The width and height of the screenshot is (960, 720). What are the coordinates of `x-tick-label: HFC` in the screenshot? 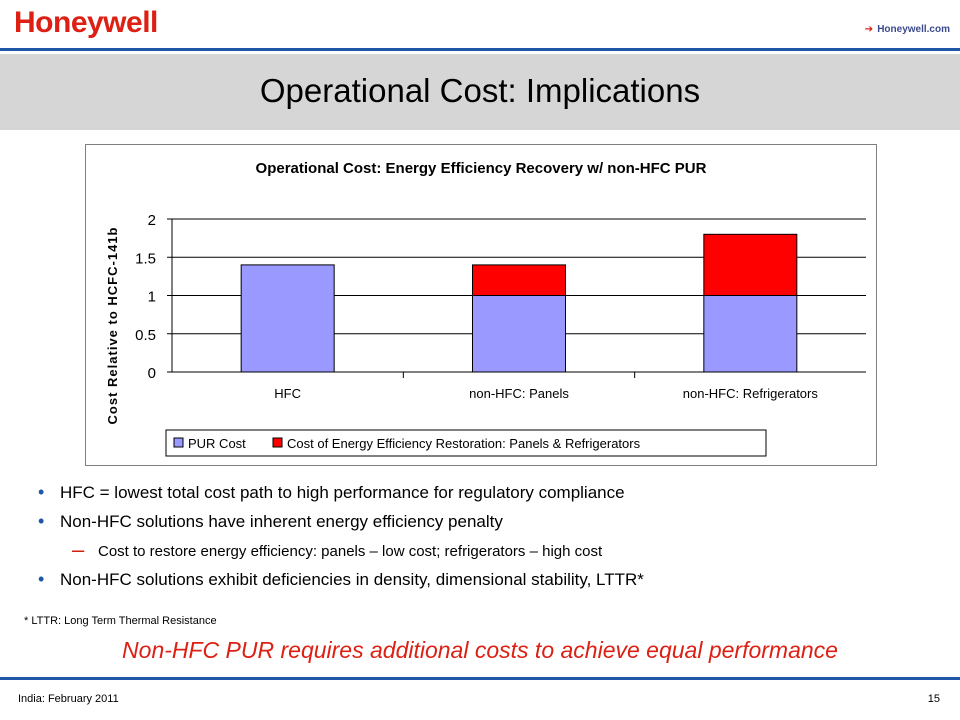 It's located at (287, 393).